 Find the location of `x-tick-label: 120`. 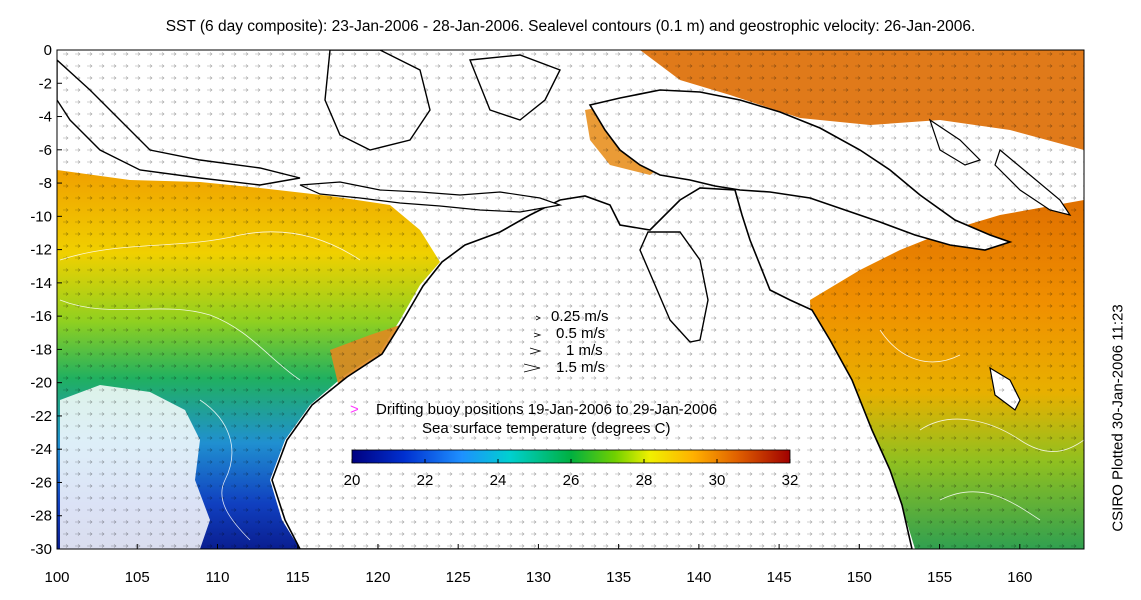

x-tick-label: 120 is located at coordinates (377, 577).